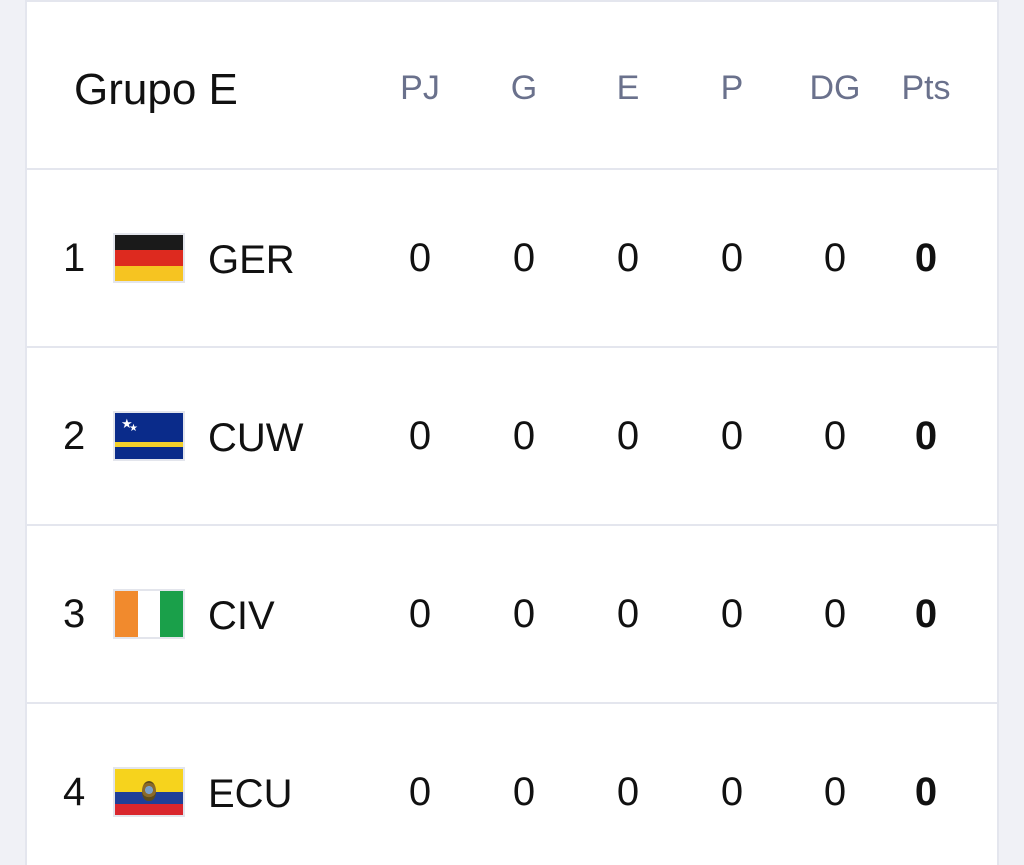 The height and width of the screenshot is (865, 1024). Describe the element at coordinates (524, 88) in the screenshot. I see `column-header-g: G` at that location.